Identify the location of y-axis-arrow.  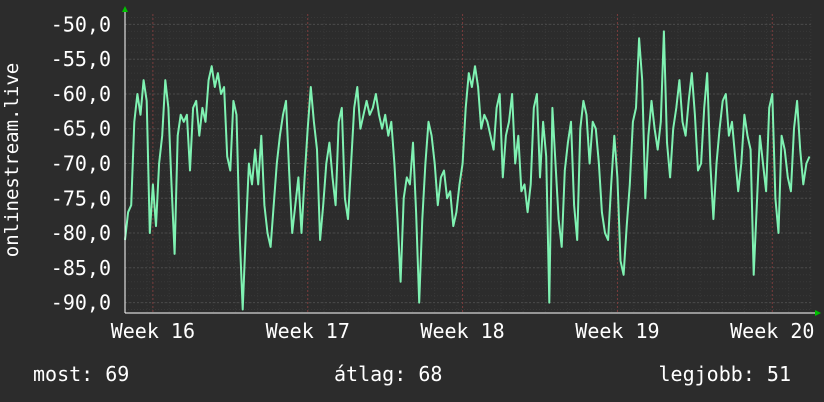
(125, 9).